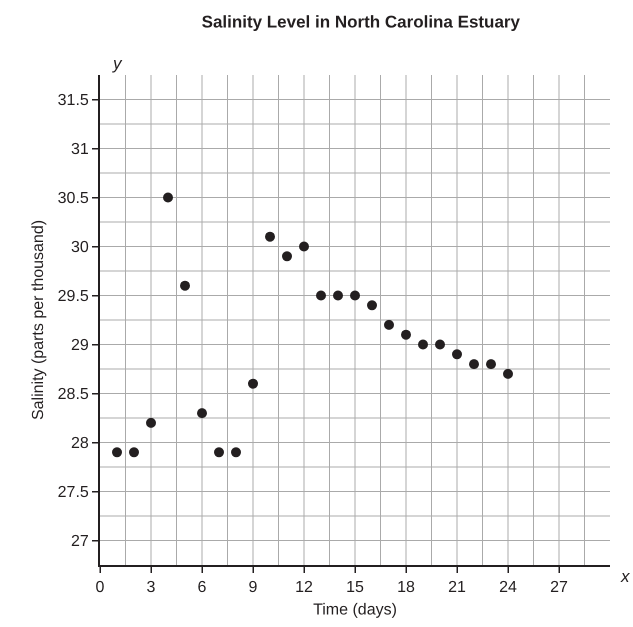 Image resolution: width=633 pixels, height=627 pixels. I want to click on y-tick-label: 29, so click(80, 345).